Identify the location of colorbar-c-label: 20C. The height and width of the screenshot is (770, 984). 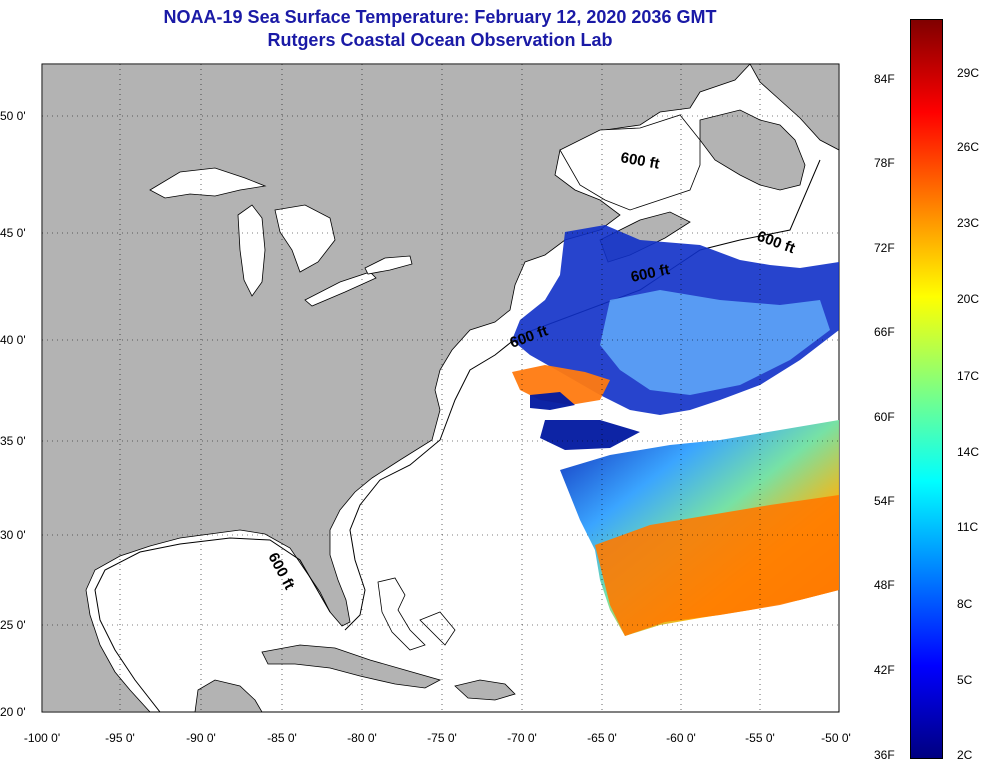
(968, 299).